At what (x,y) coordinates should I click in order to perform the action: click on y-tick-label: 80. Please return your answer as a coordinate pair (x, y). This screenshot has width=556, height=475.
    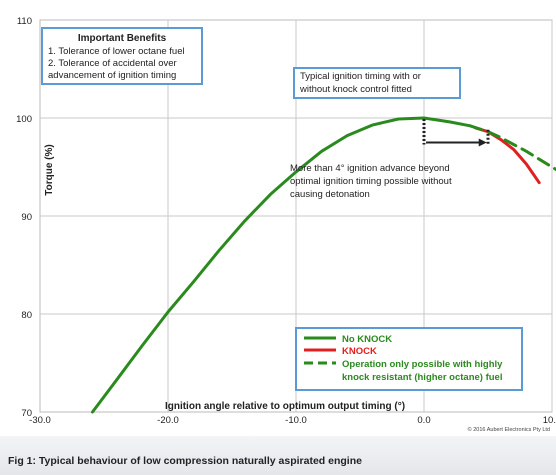
    Looking at the image, I should click on (26, 315).